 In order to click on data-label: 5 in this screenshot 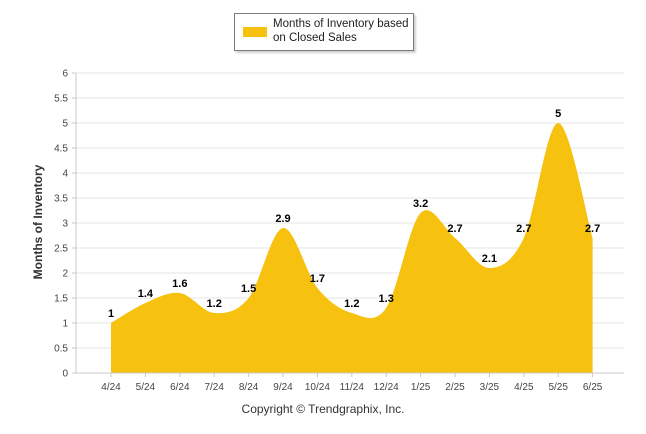, I will do `click(558, 114)`.